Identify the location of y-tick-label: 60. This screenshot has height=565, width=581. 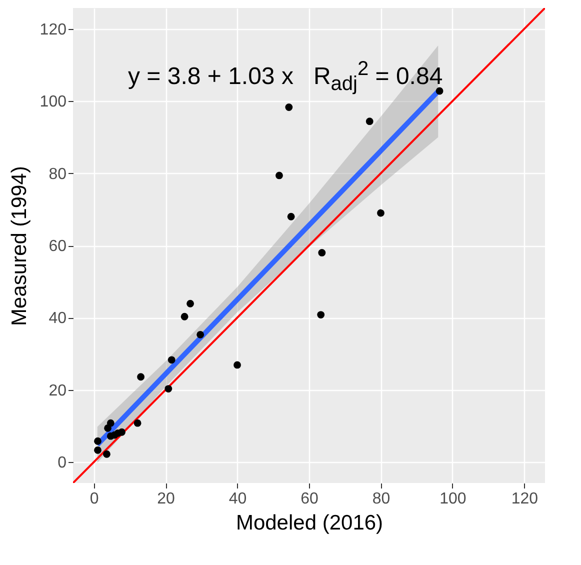
(57, 246).